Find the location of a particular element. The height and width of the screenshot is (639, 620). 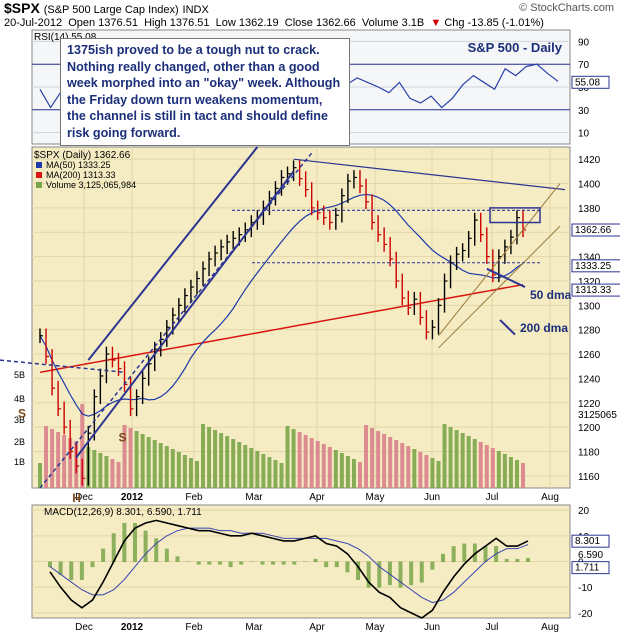

x-tick-label: Jun is located at coordinates (432, 497).